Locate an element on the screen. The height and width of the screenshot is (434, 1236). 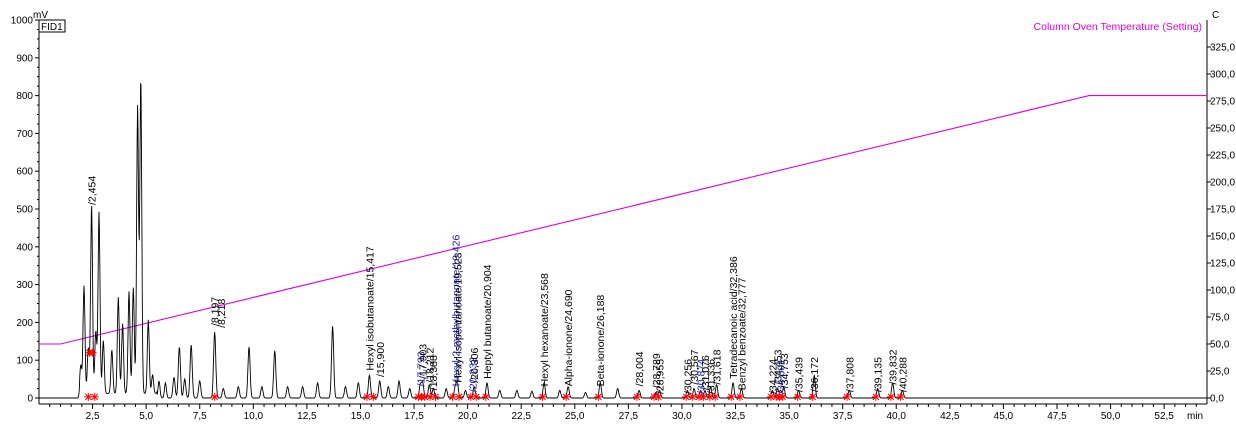
y-left-tick-label: 400 is located at coordinates (24, 247).